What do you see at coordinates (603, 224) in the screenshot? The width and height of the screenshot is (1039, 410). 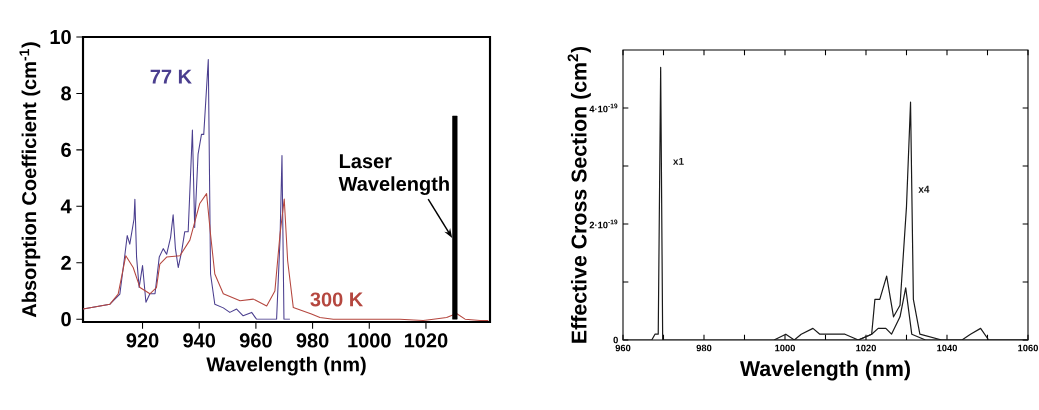 I see `y-tick-label: 2·10$^{-19}$` at bounding box center [603, 224].